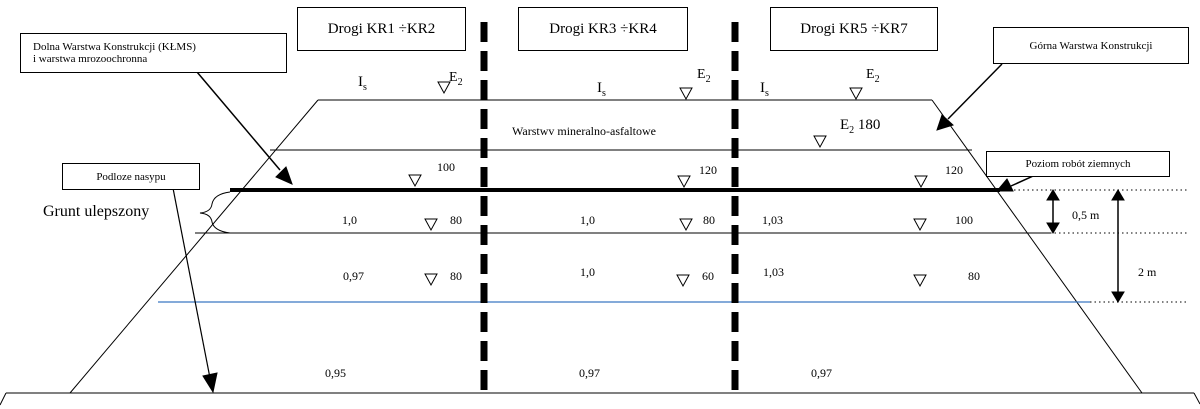 The width and height of the screenshot is (1200, 409). Describe the element at coordinates (920, 225) in the screenshot. I see `marker-row1-col3` at that location.